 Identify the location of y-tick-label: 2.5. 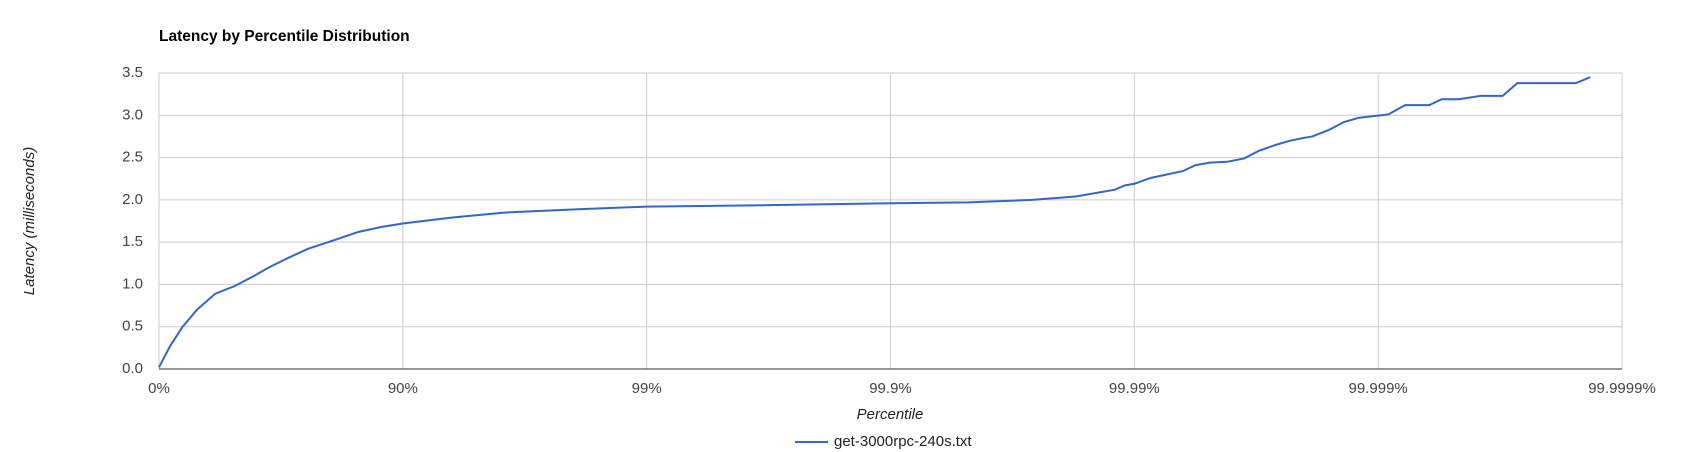
(132, 157).